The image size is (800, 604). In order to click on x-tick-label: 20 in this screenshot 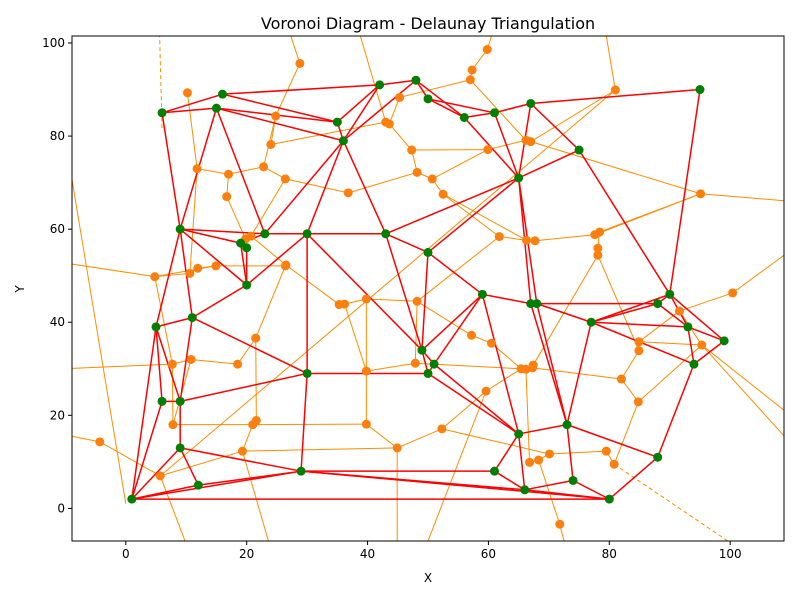, I will do `click(246, 554)`.